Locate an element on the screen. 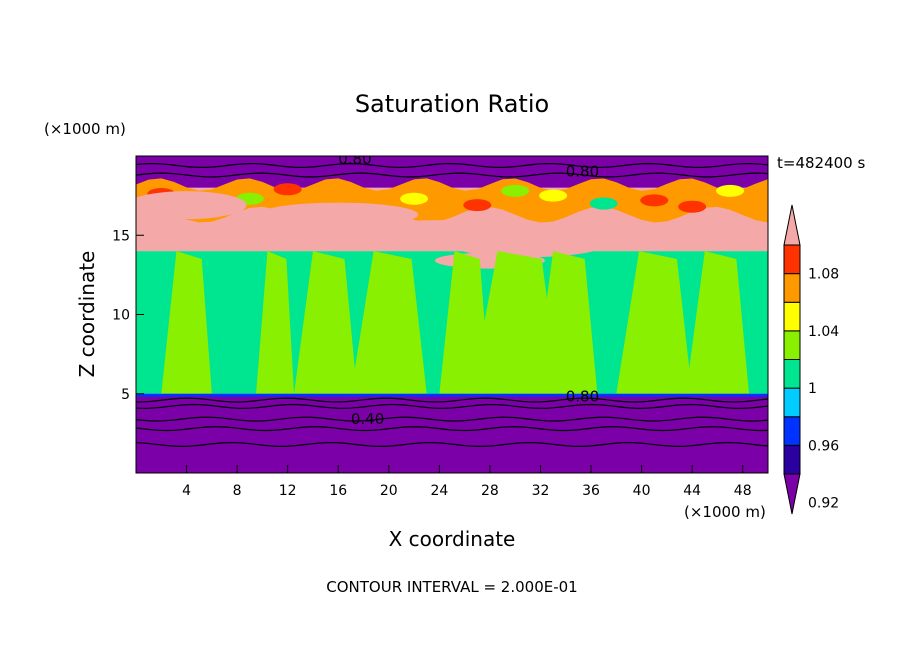  colorbar-label: 1.04 is located at coordinates (823, 332).